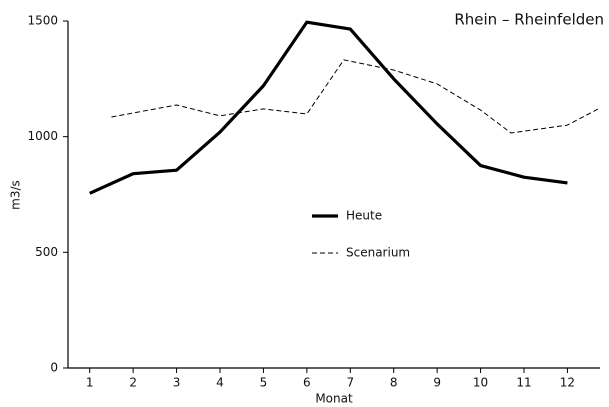  What do you see at coordinates (356, 96) in the screenshot?
I see `data-line` at bounding box center [356, 96].